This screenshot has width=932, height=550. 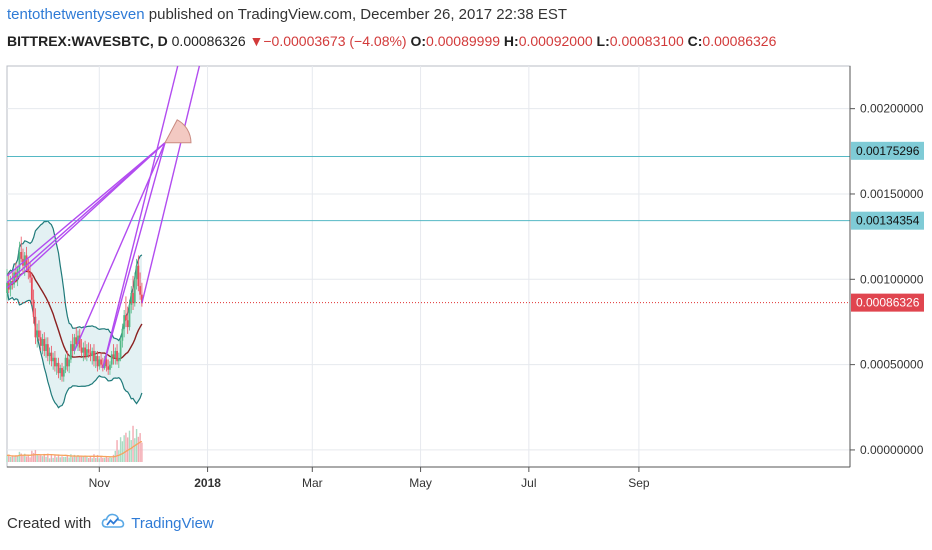 What do you see at coordinates (87, 41) in the screenshot?
I see `symbol-label: BITTREX:WAVESBTC, D` at bounding box center [87, 41].